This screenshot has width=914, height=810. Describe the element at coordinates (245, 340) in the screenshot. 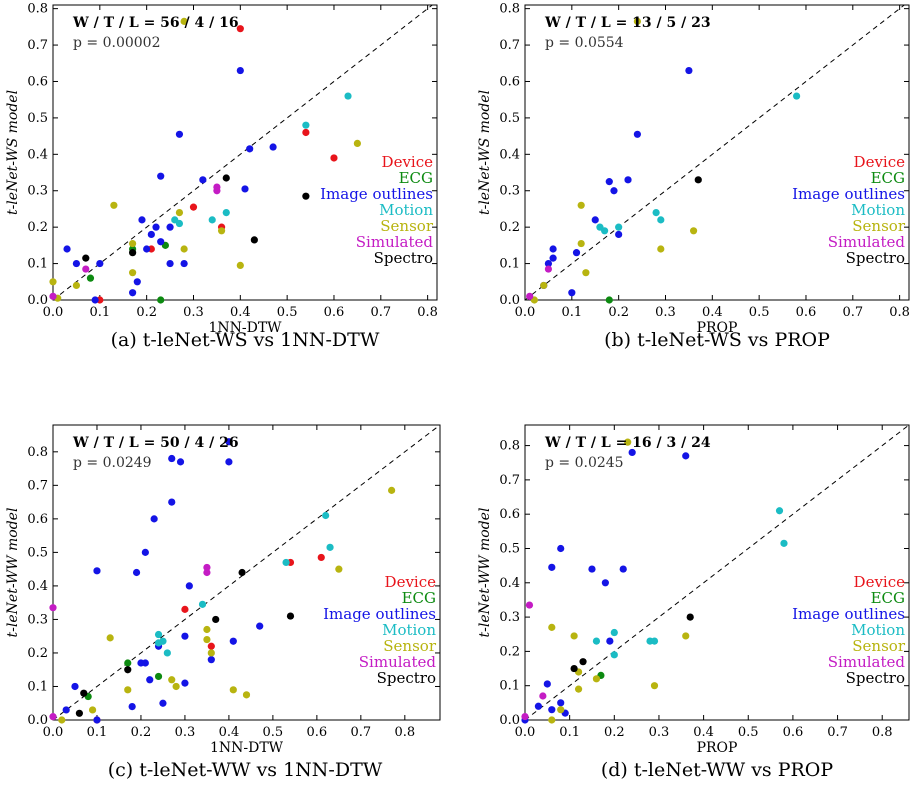

I see `panel-caption: (a) t-leNet-WS vs 1NN-DTW` at that location.